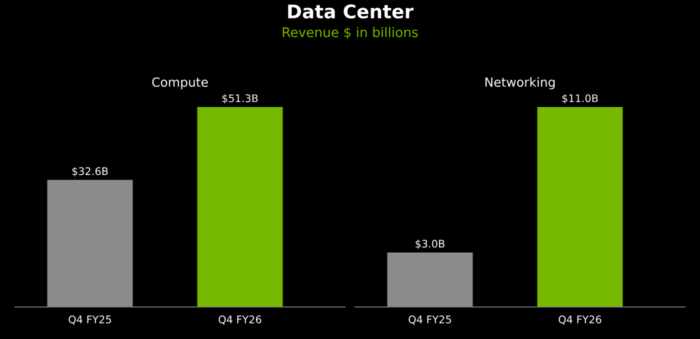 This screenshot has width=700, height=339. What do you see at coordinates (350, 33) in the screenshot?
I see `text: Revenue $ in billions` at bounding box center [350, 33].